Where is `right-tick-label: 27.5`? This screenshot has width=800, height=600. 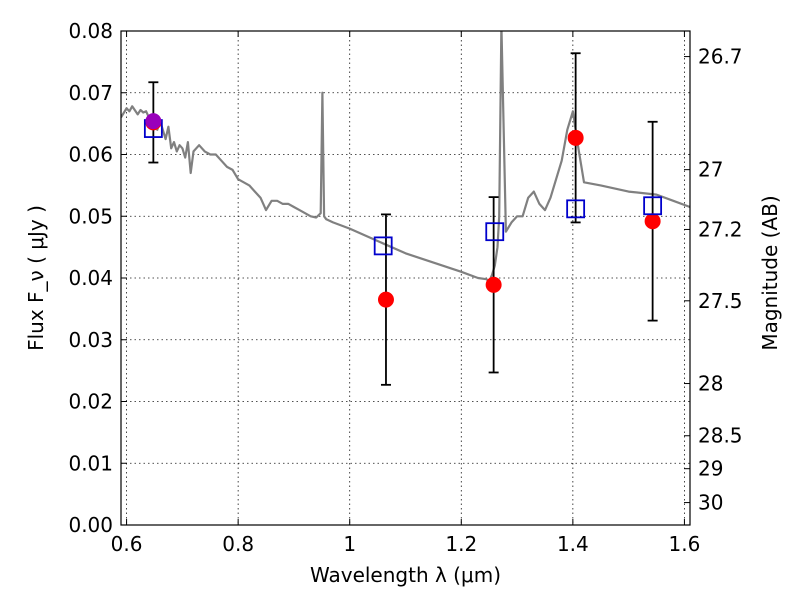
right-tick-label: 27.5 is located at coordinates (720, 301).